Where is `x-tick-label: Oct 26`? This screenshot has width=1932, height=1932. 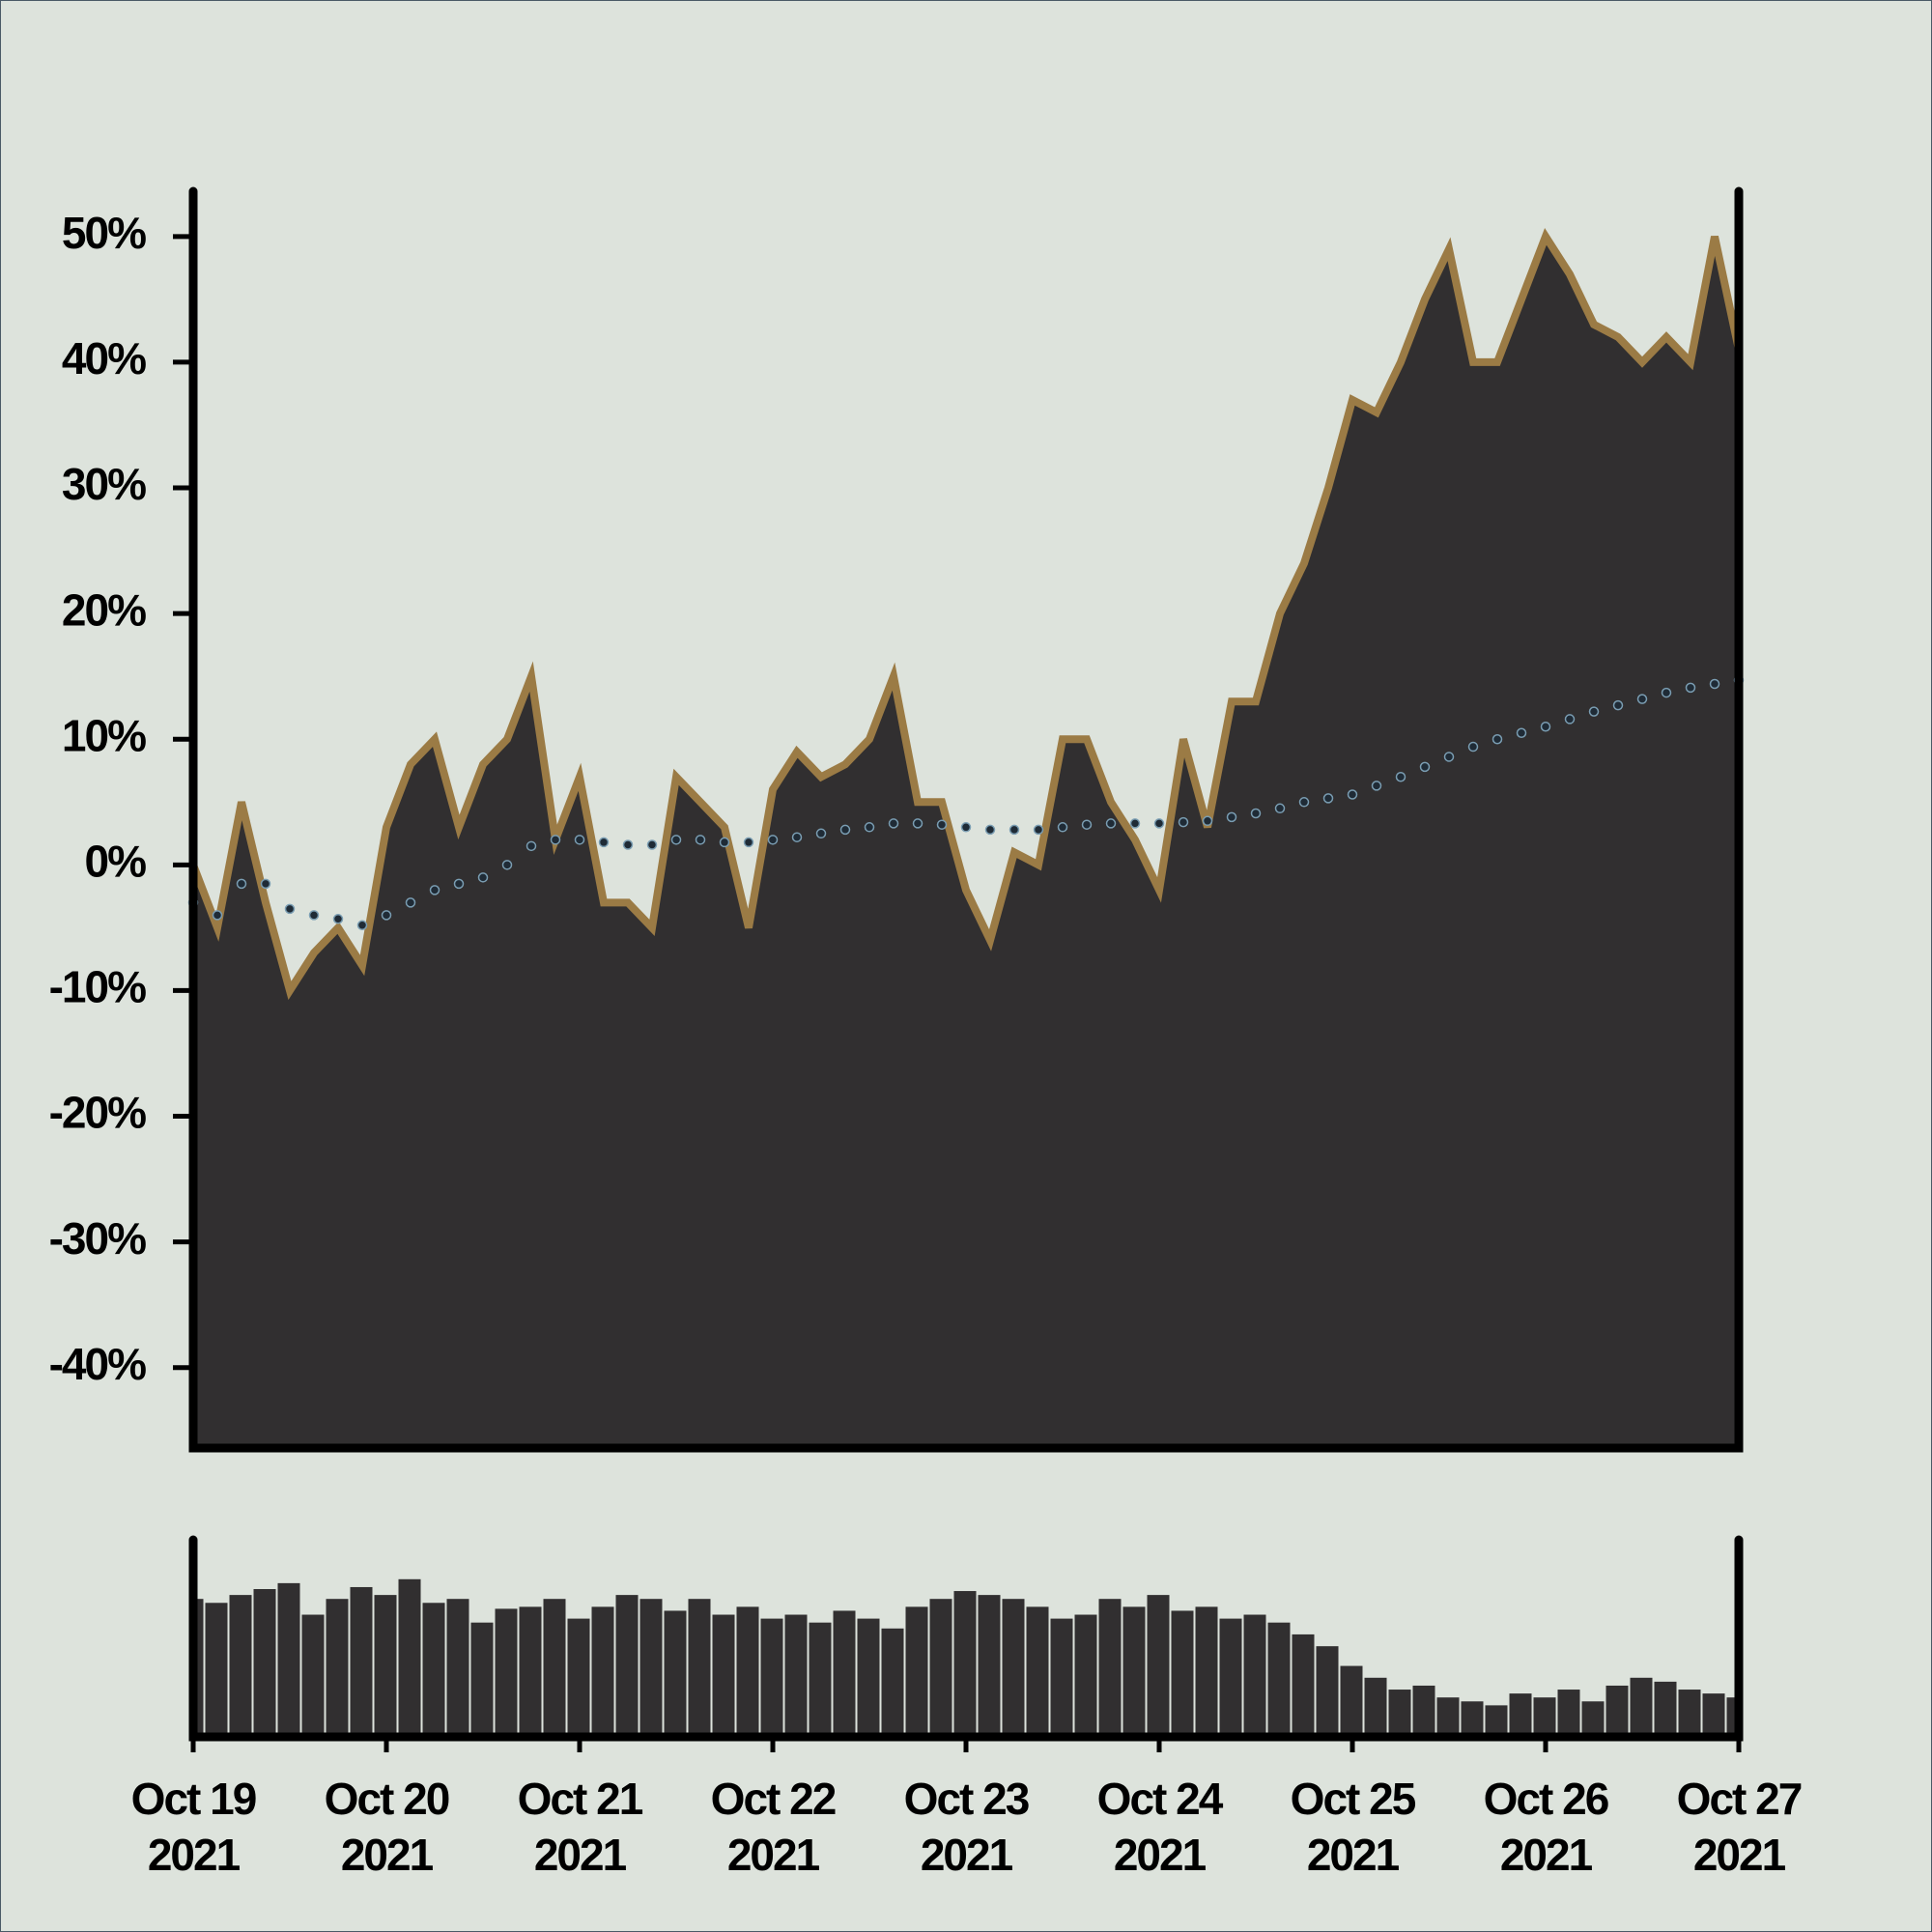 x-tick-label: Oct 26 is located at coordinates (1546, 1799).